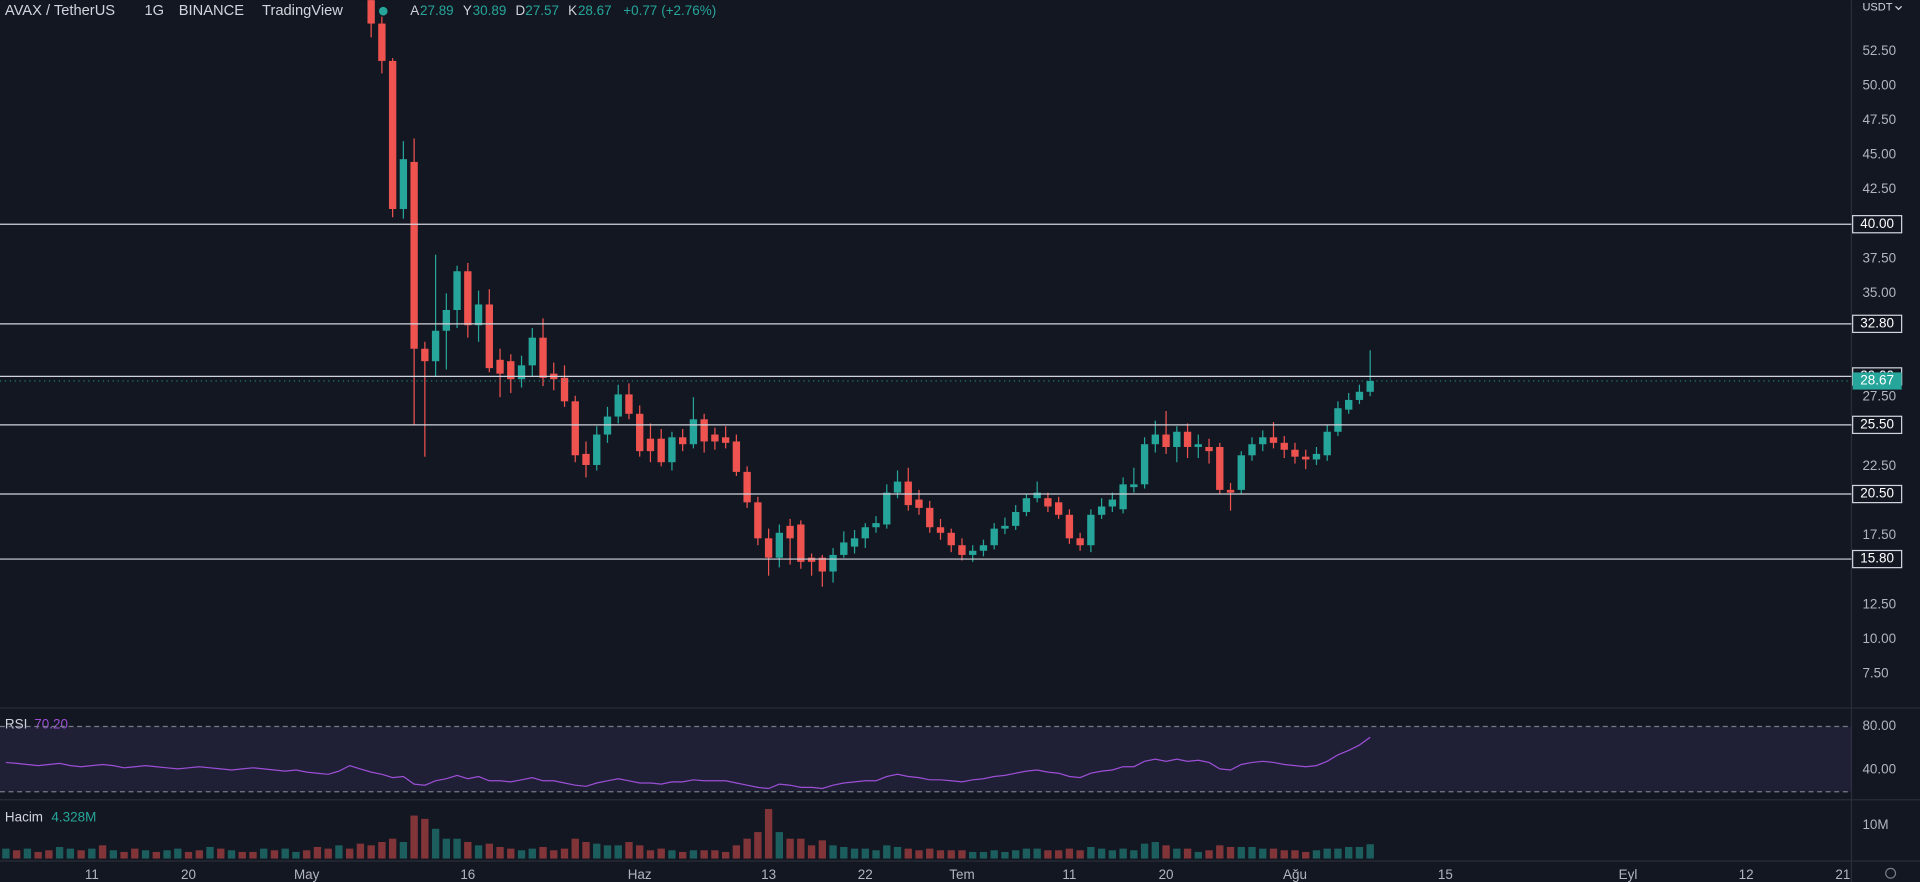  What do you see at coordinates (640, 874) in the screenshot?
I see `x-tick-label: Haz` at bounding box center [640, 874].